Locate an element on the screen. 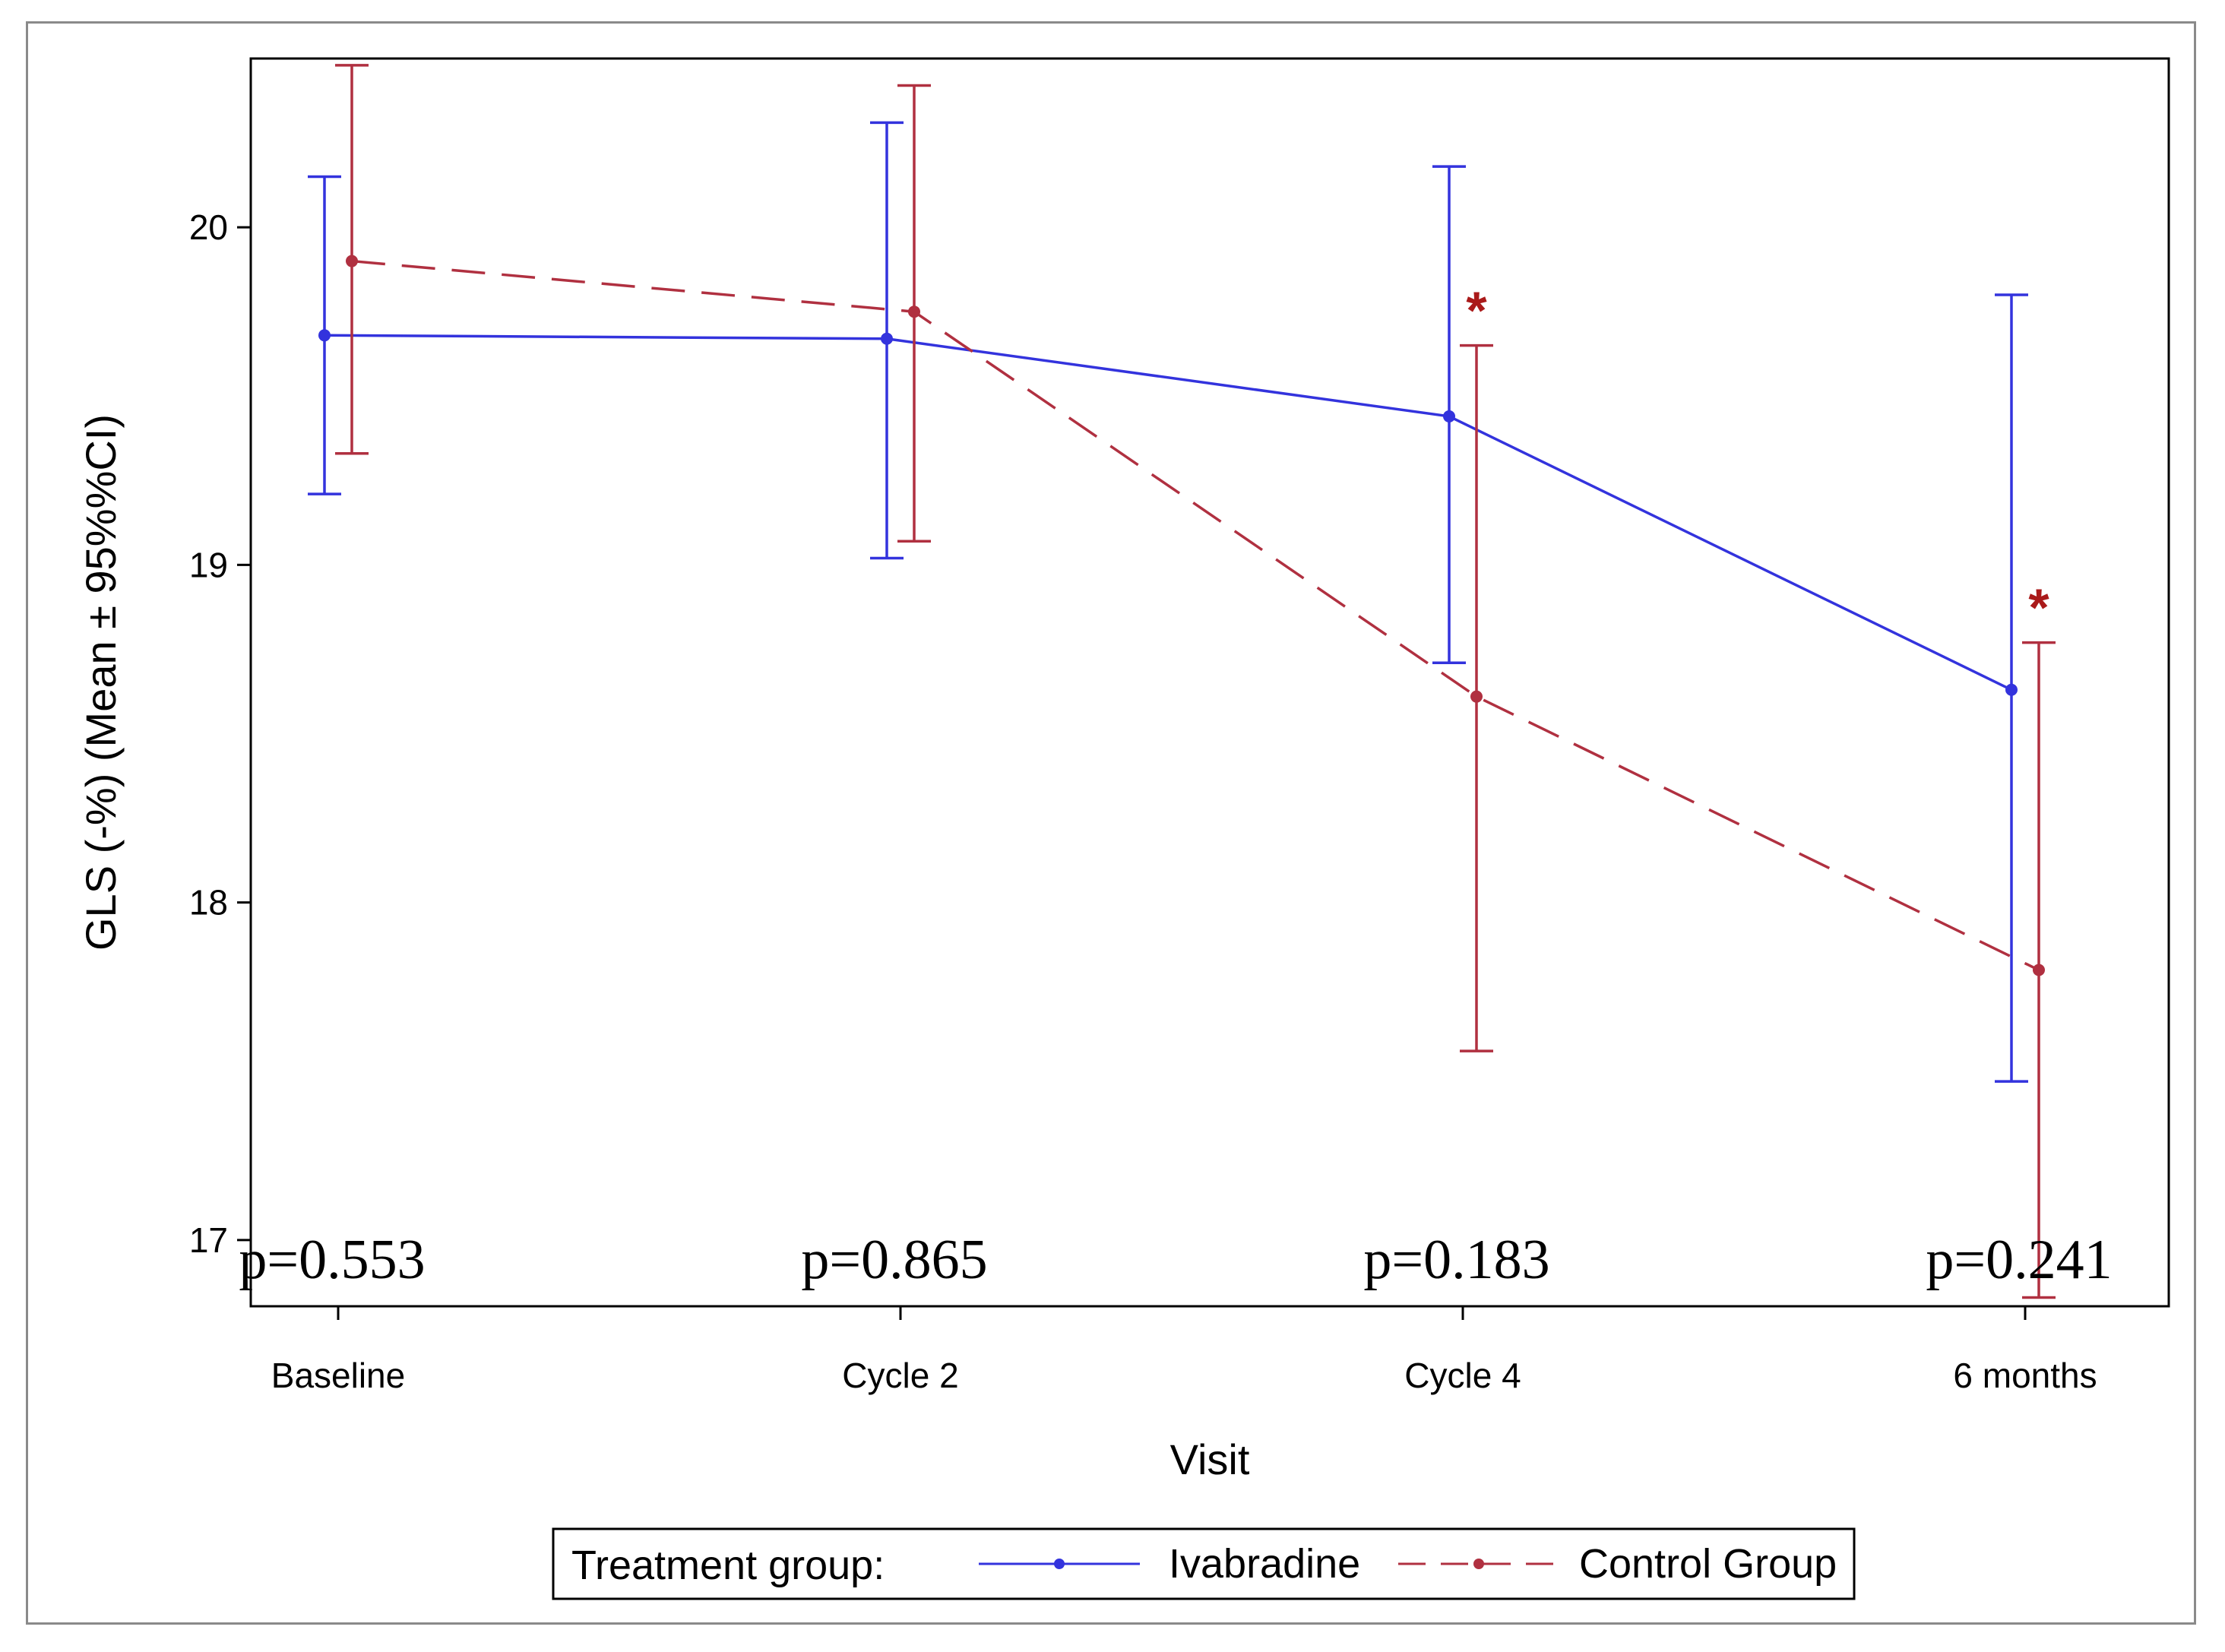 The width and height of the screenshot is (2225, 1652). legend-marker-control-group is located at coordinates (1478, 1564).